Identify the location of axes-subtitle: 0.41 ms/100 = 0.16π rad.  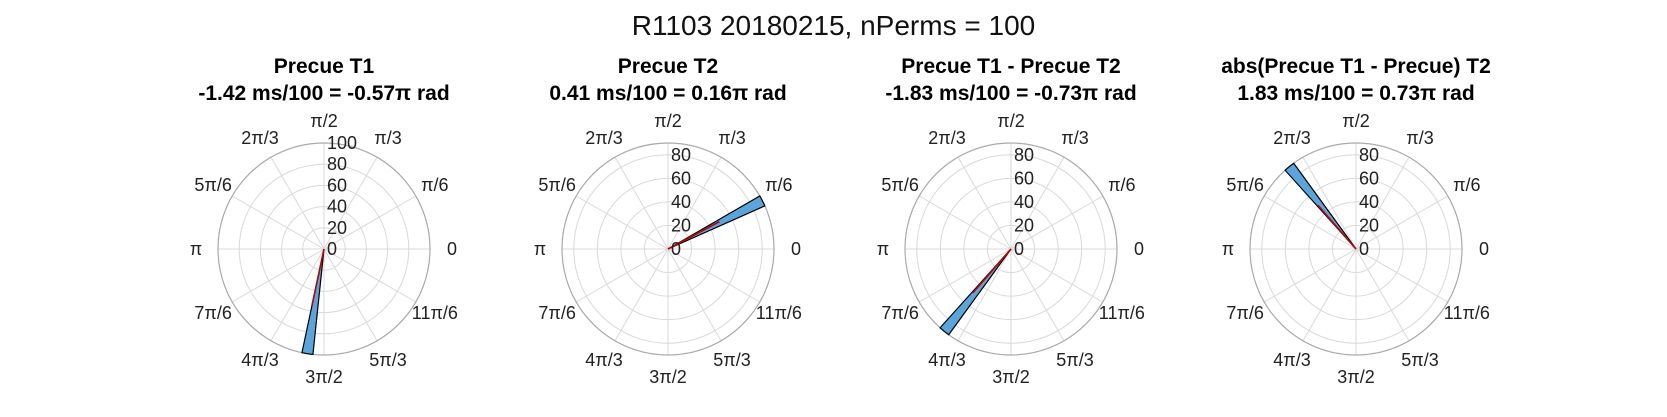
(667, 93).